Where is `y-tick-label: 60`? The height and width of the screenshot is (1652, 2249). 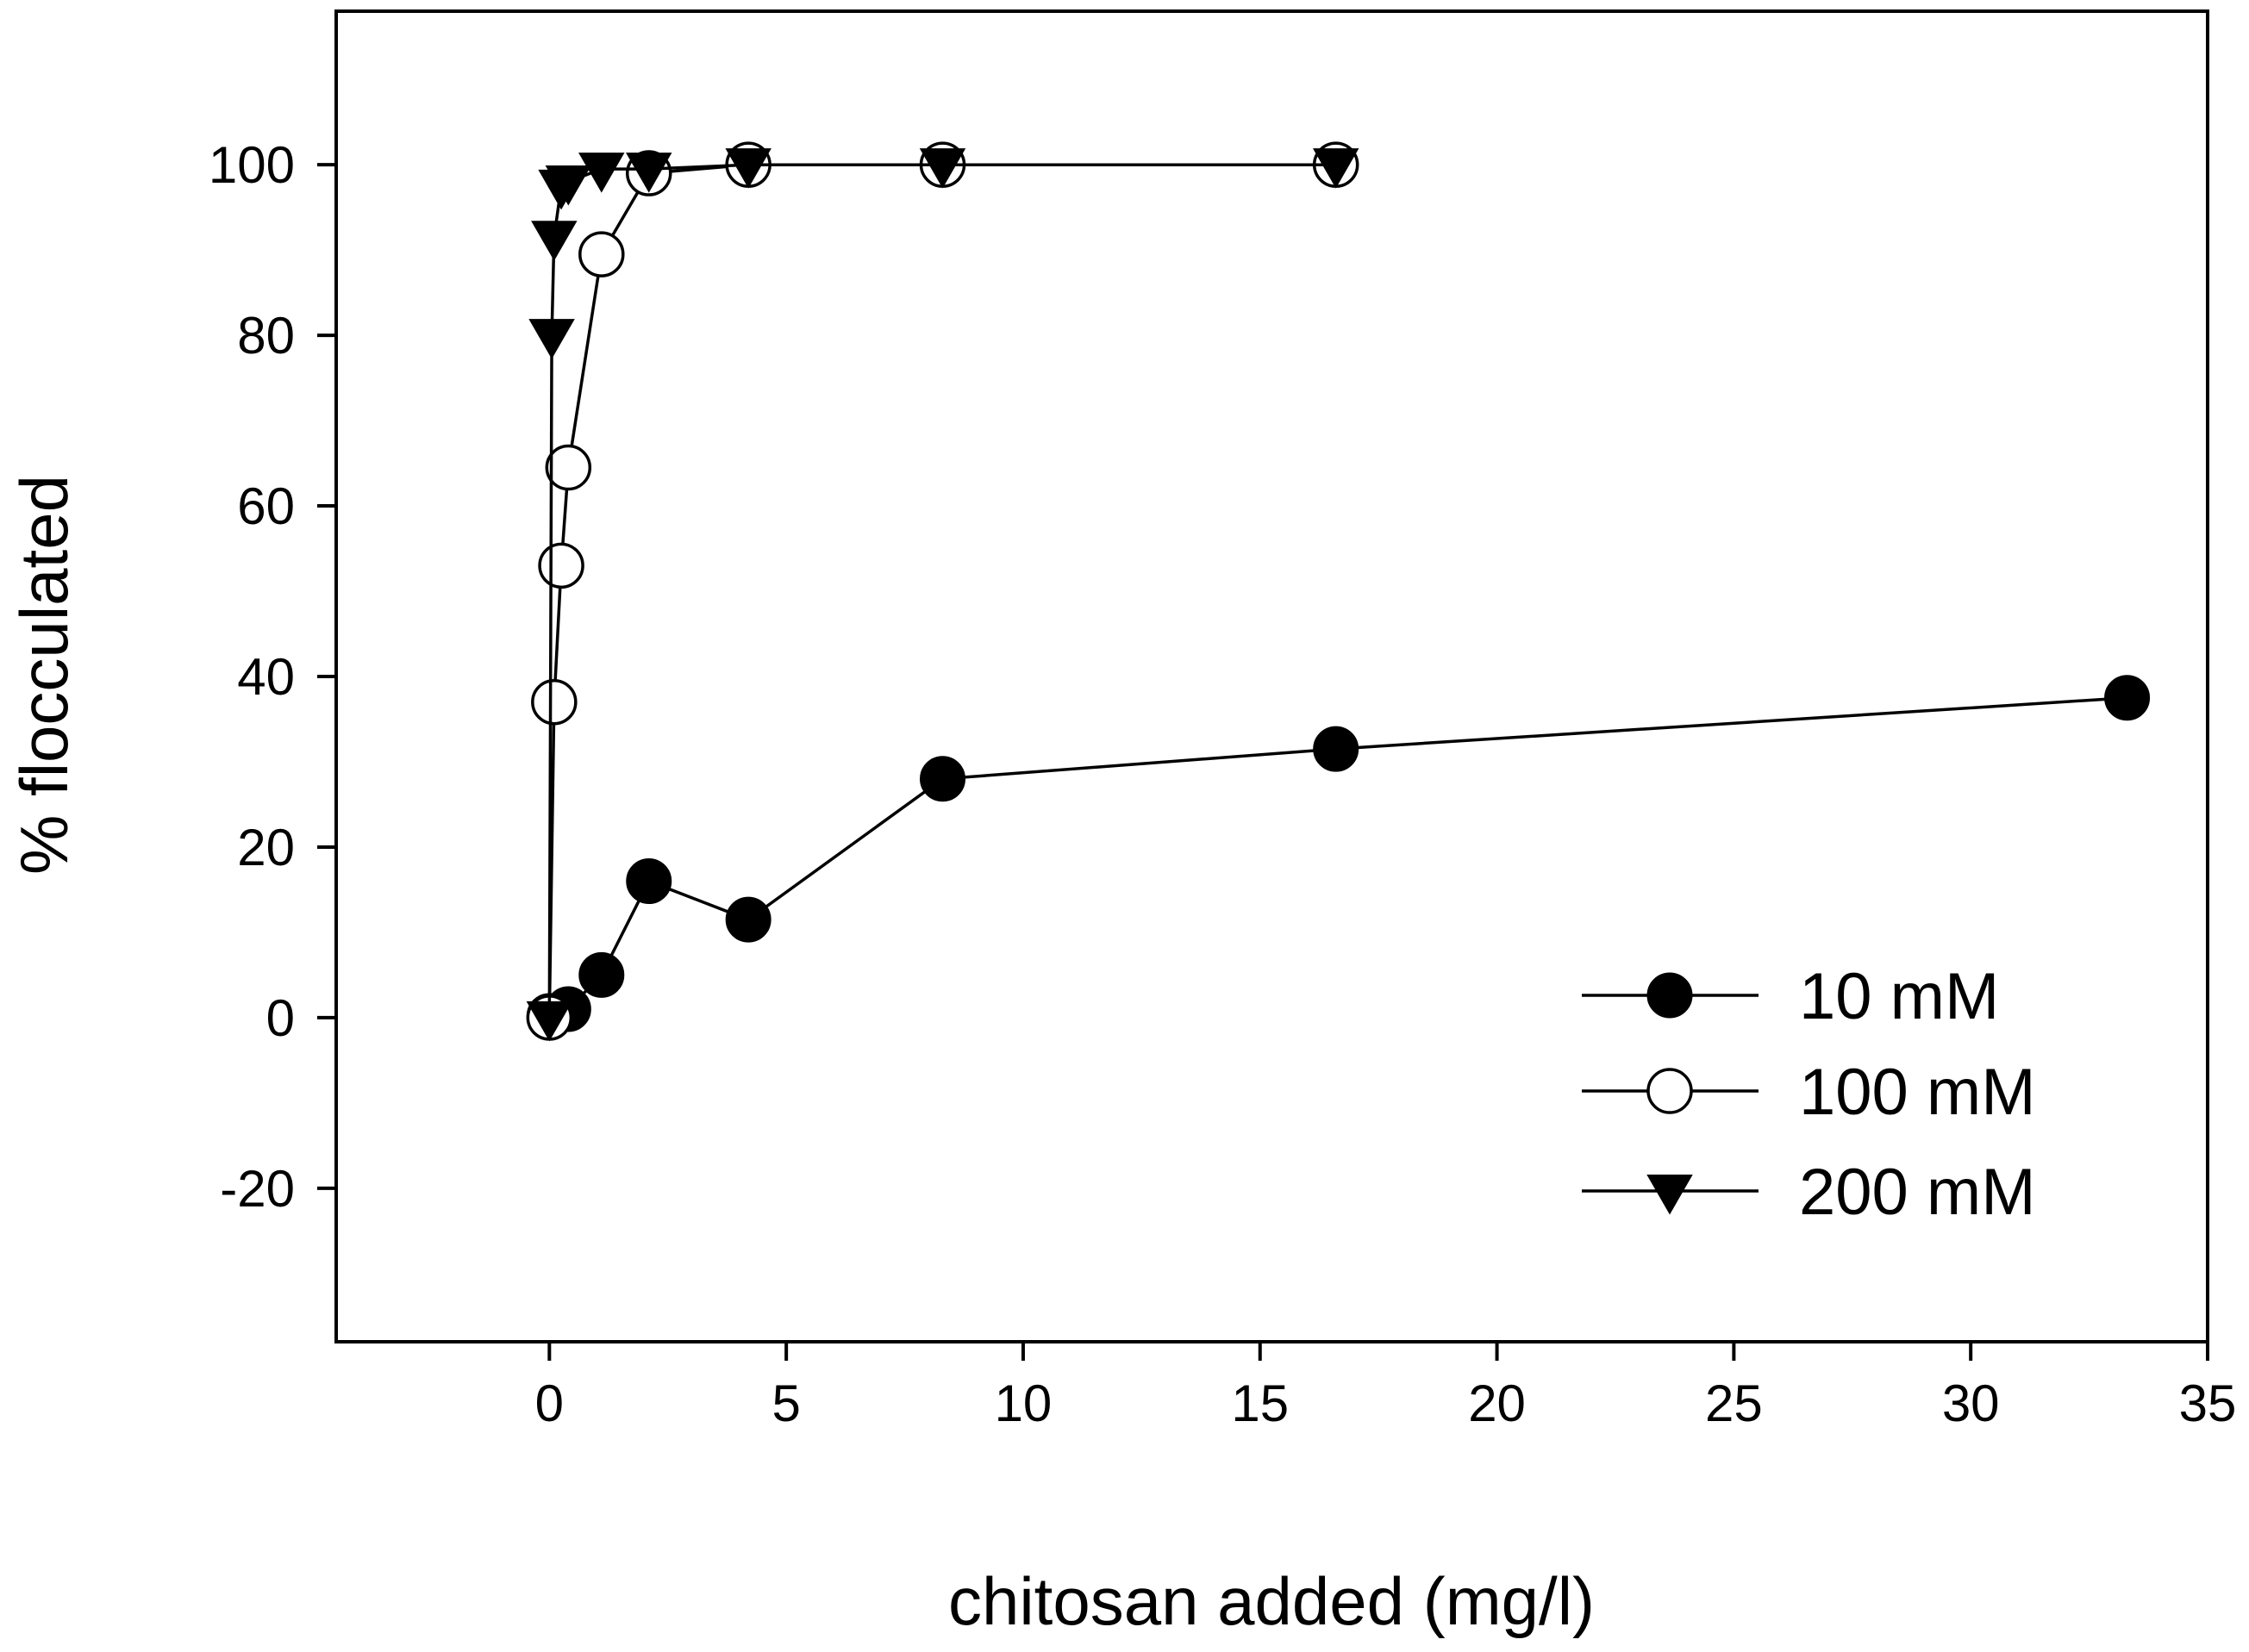 y-tick-label: 60 is located at coordinates (266, 506).